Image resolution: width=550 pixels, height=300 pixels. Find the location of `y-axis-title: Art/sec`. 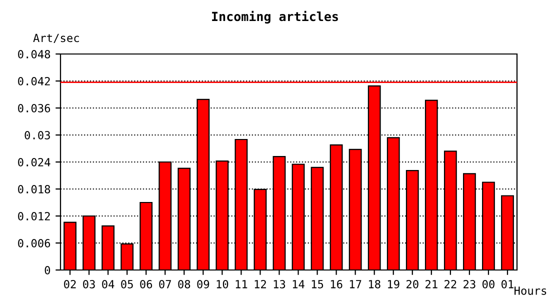

y-axis-title: Art/sec is located at coordinates (56, 39).